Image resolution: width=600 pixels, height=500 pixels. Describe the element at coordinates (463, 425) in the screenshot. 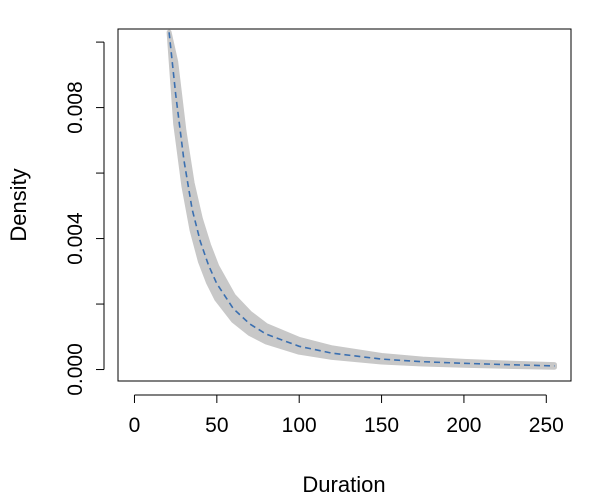

I see `x-tick-label: 200` at that location.